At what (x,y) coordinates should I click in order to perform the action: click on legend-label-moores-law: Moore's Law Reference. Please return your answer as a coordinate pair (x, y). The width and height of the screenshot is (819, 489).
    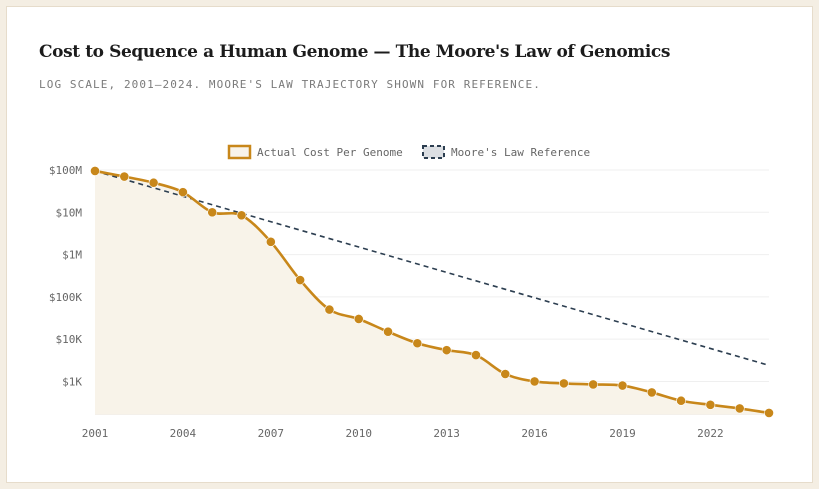
    Looking at the image, I should click on (520, 152).